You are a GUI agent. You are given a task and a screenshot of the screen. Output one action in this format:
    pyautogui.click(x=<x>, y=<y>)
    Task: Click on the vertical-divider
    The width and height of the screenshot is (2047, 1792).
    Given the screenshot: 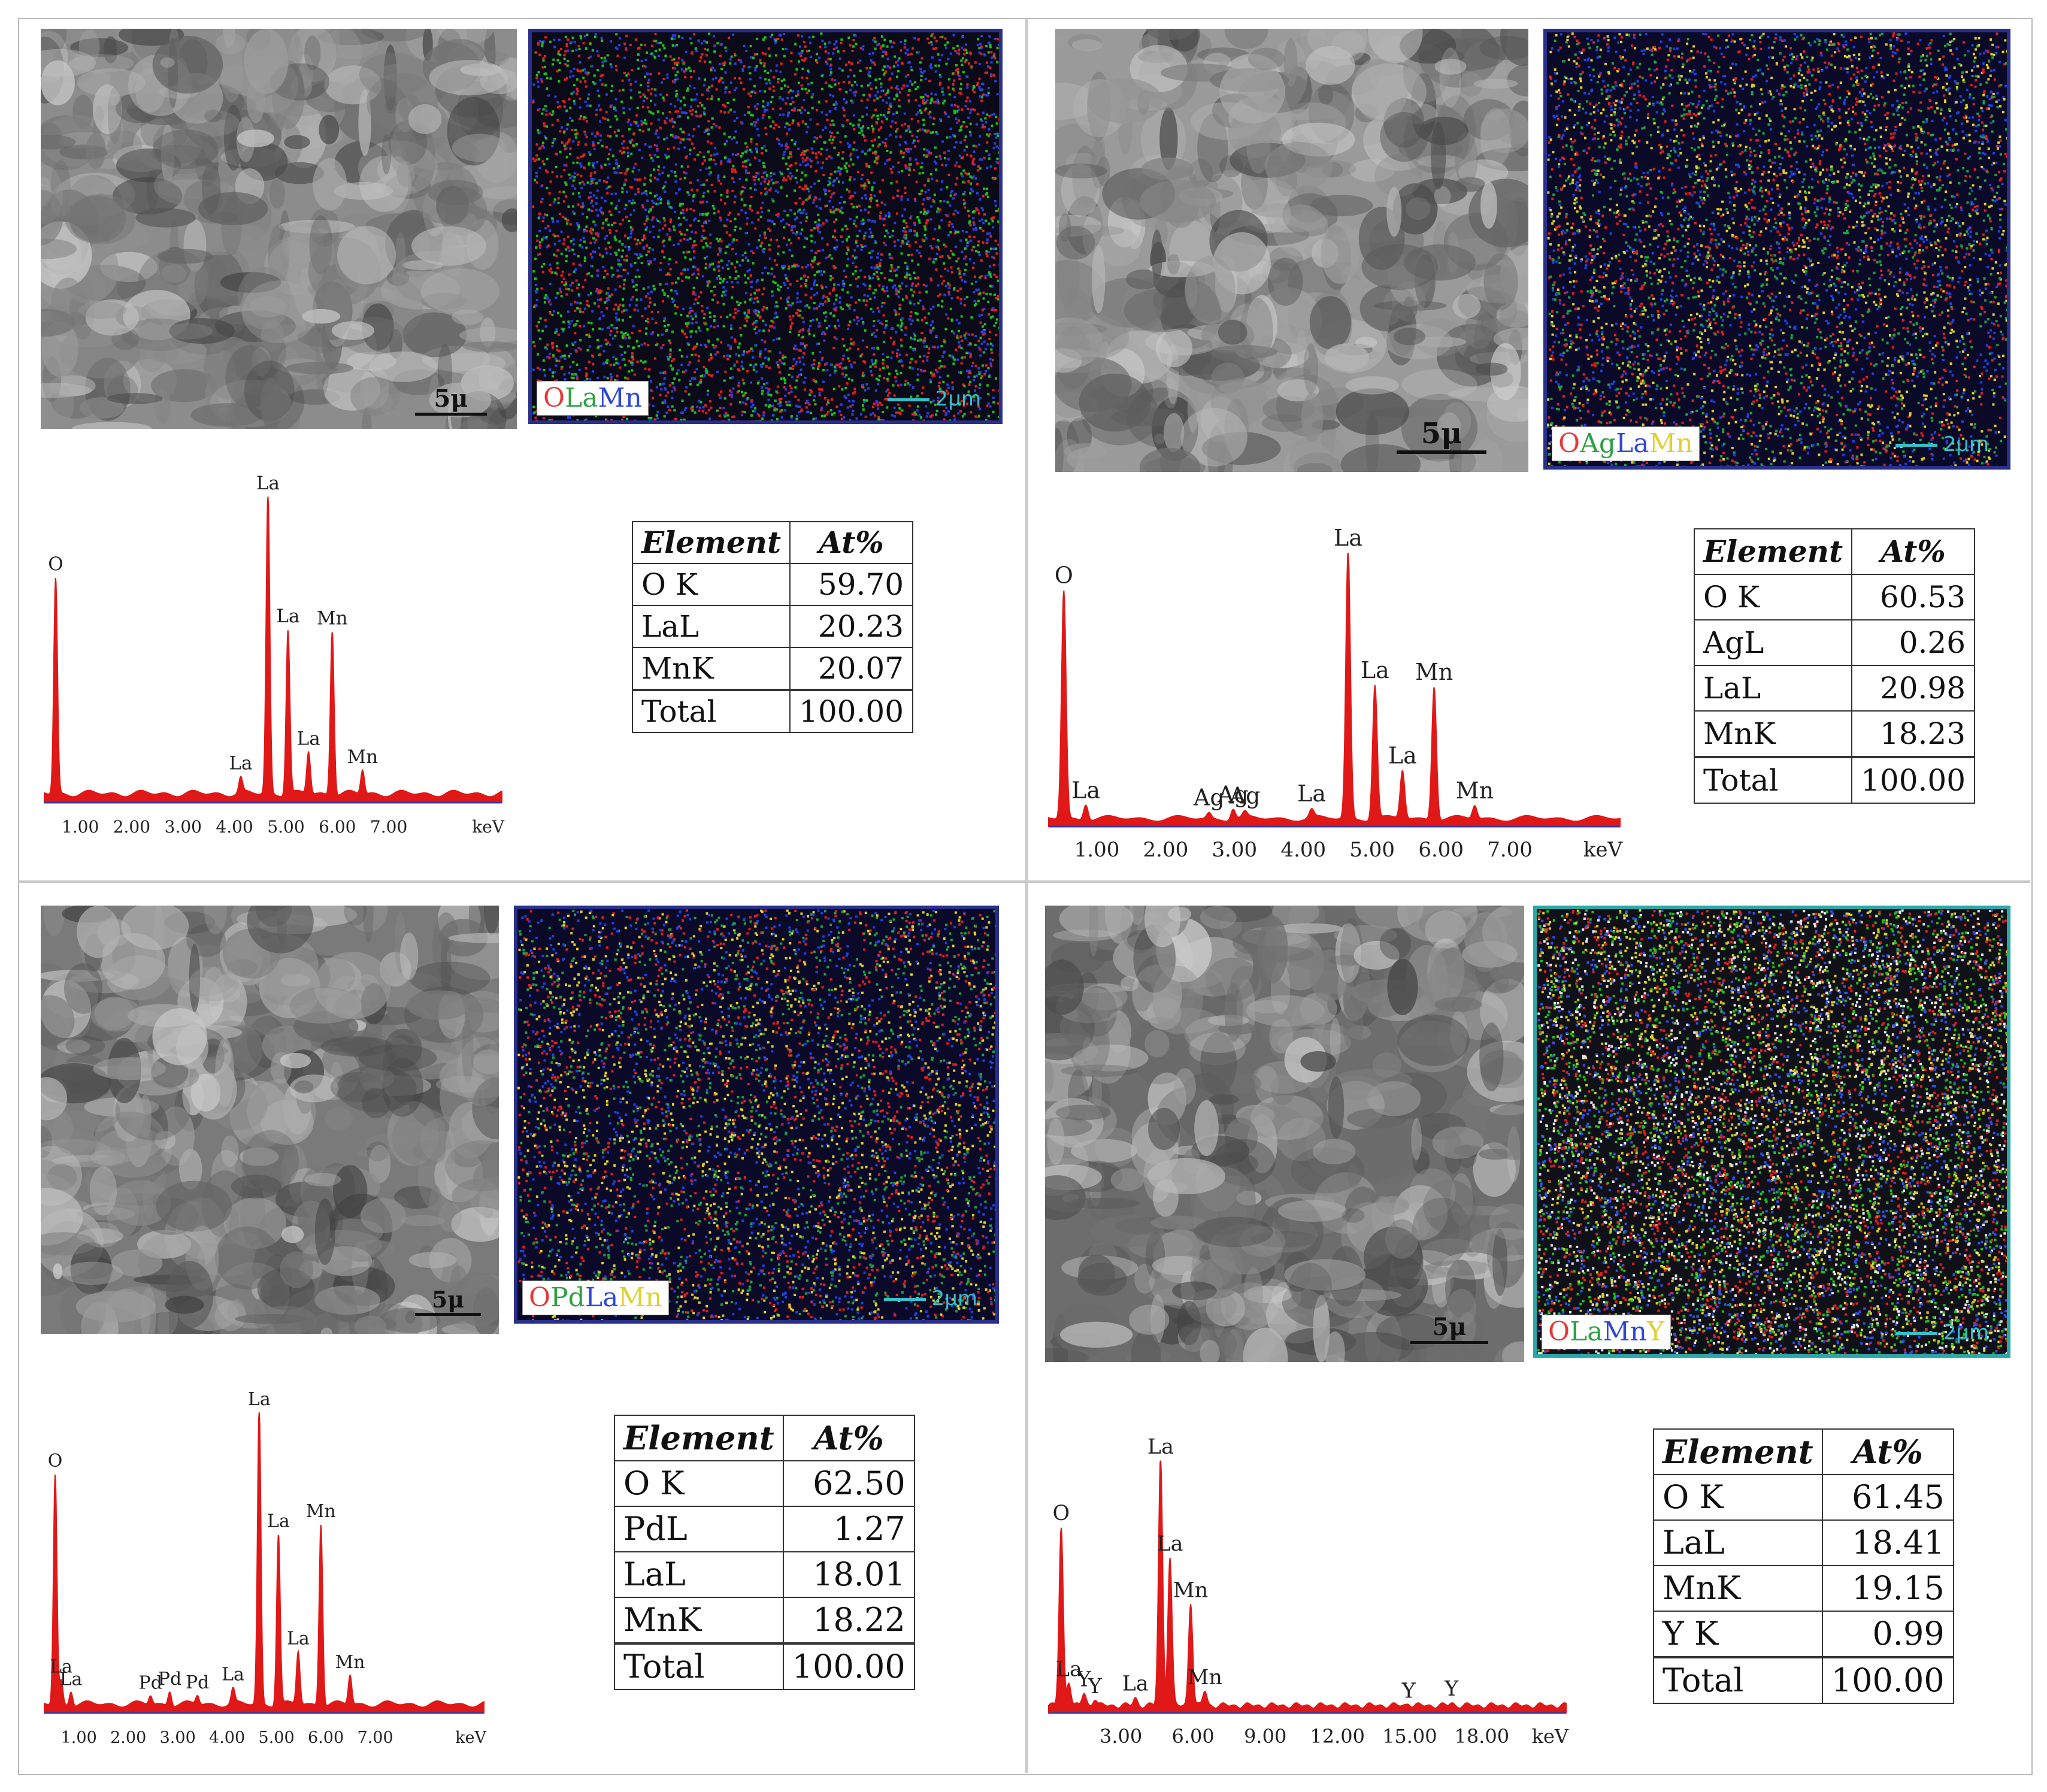 What is the action you would take?
    pyautogui.click(x=1026, y=895)
    